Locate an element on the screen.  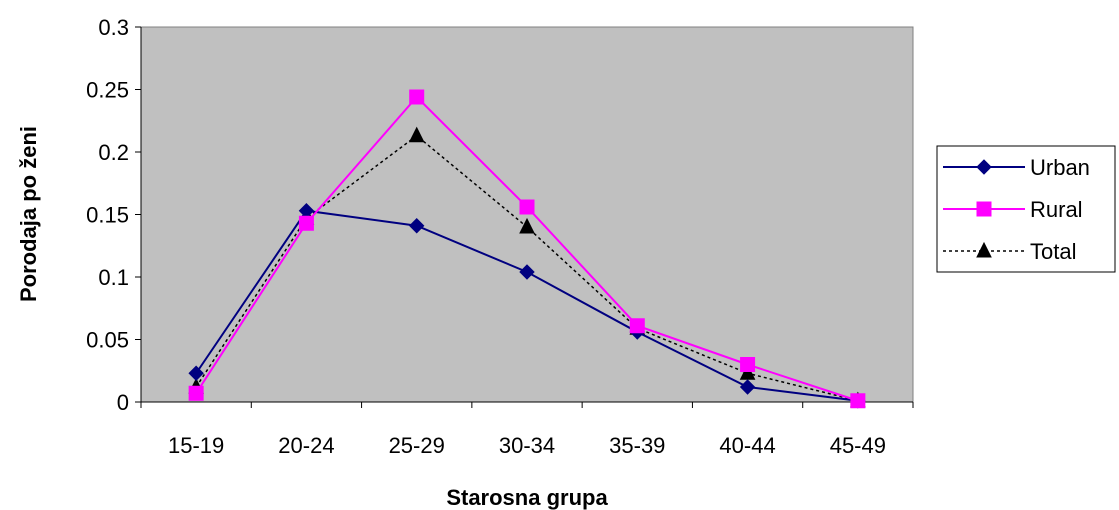
y-tick-label: 0.3 is located at coordinates (113, 27).